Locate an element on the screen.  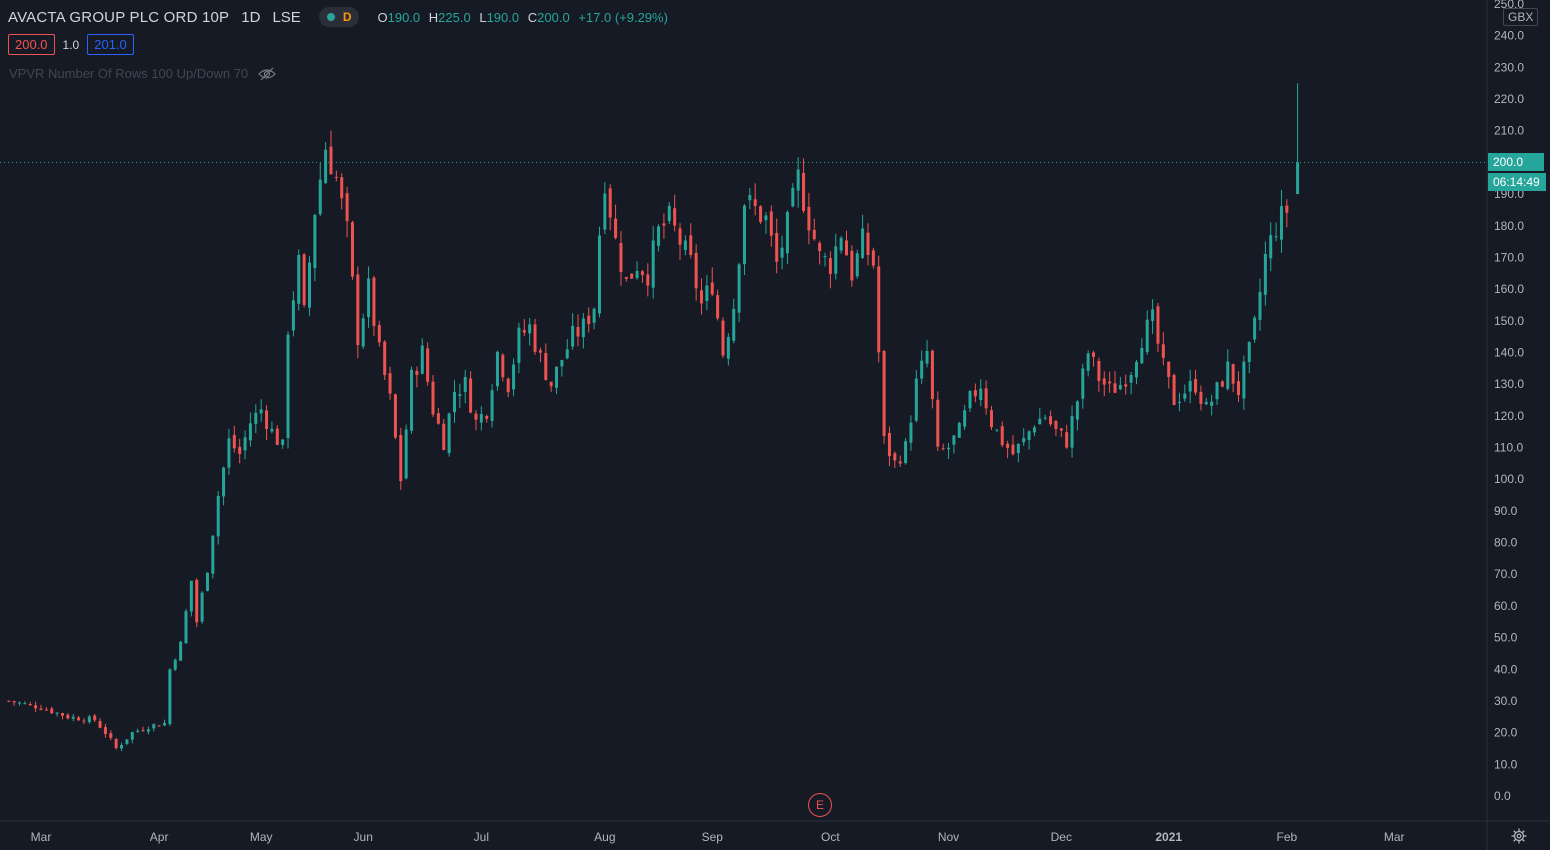
y-tick-label: 240.0 is located at coordinates (1509, 36).